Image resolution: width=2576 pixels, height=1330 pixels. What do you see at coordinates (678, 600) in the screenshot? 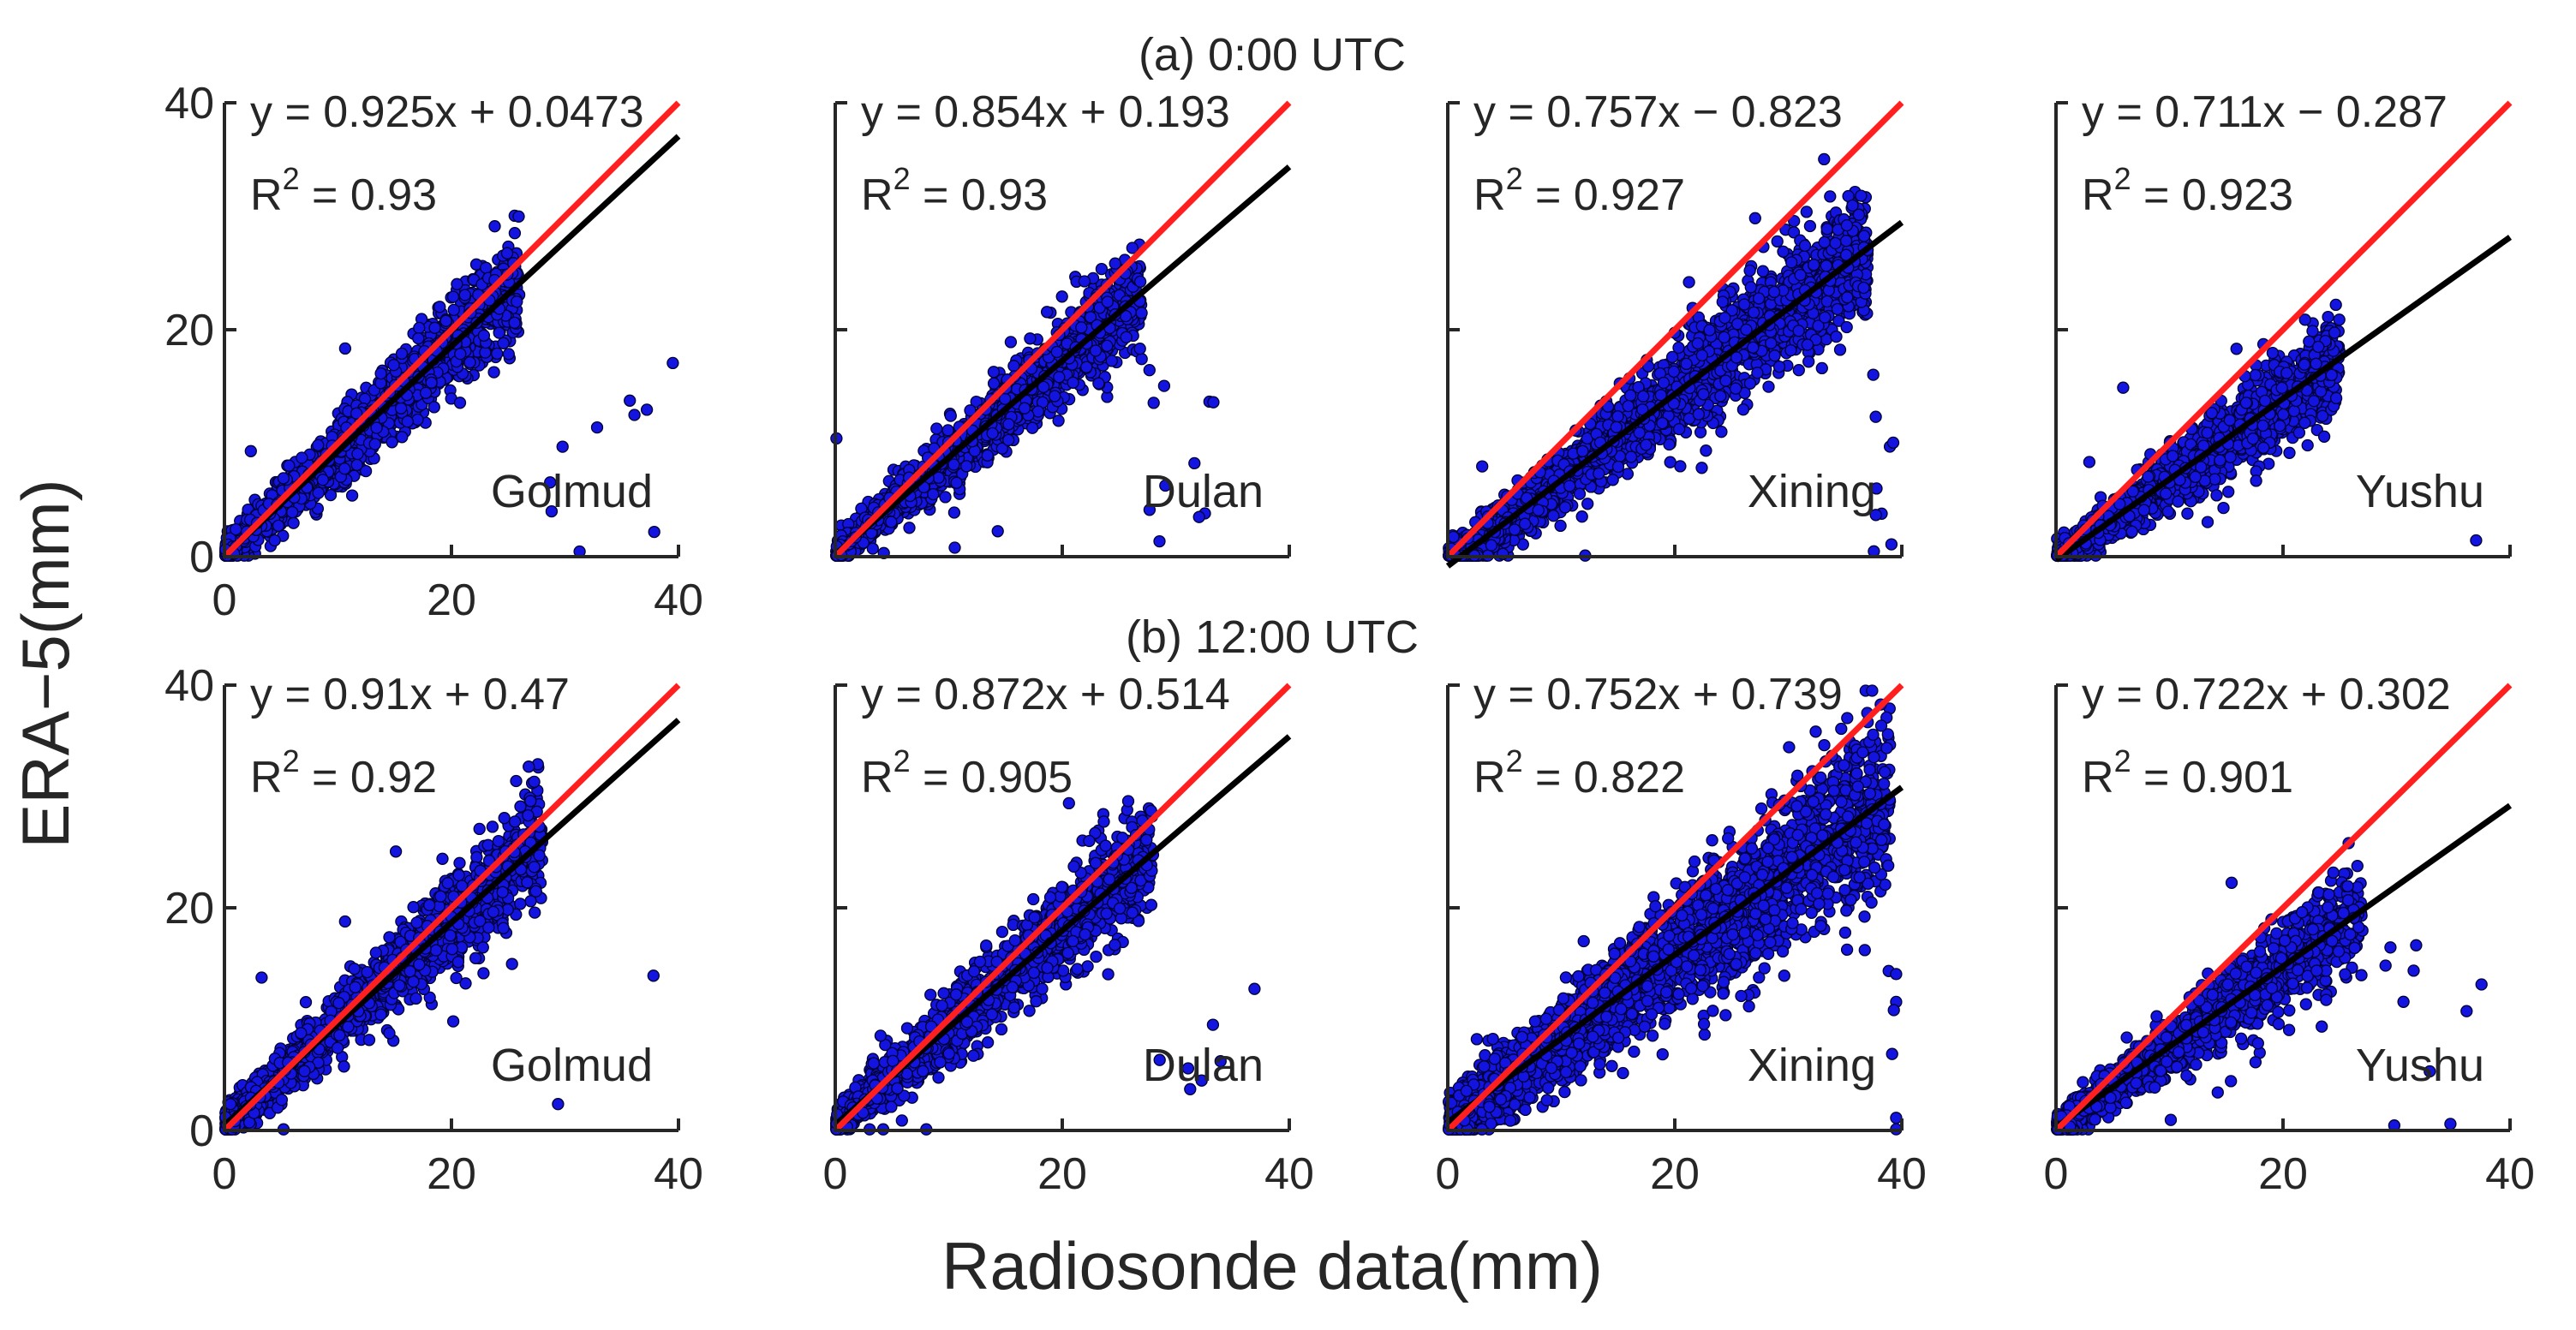
I see `x-tick-label: 40` at bounding box center [678, 600].